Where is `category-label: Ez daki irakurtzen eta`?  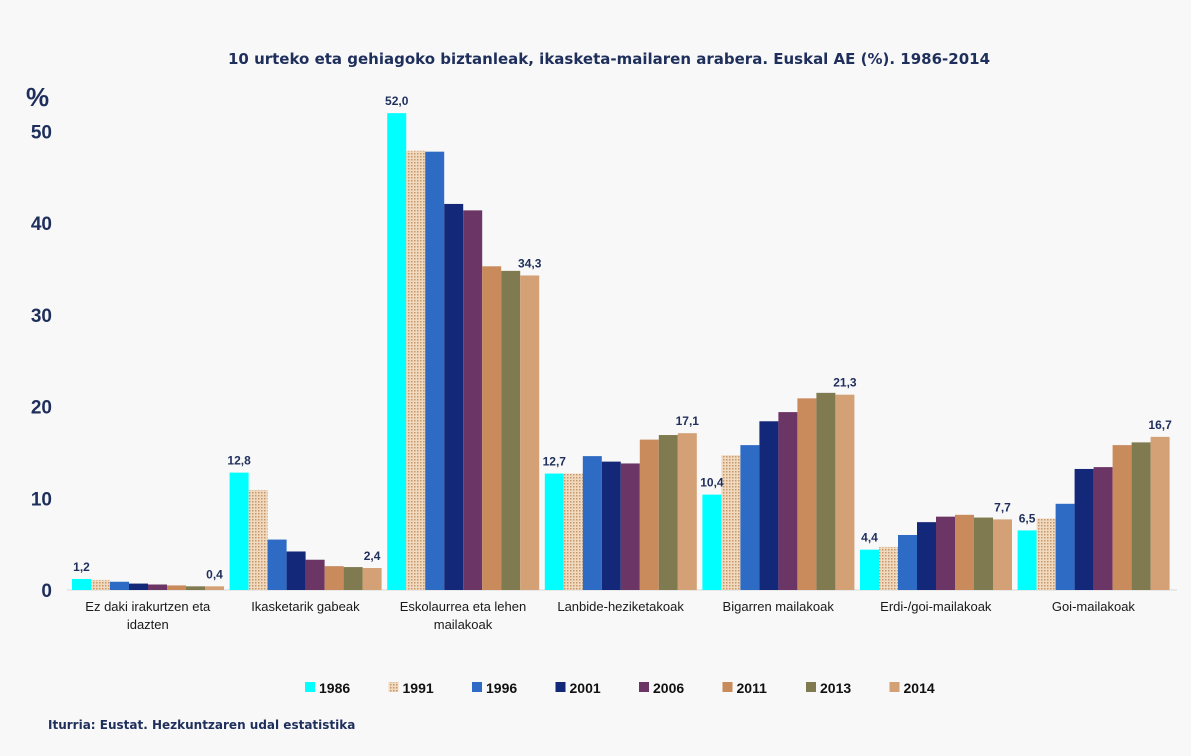 category-label: Ez daki irakurtzen eta is located at coordinates (148, 606).